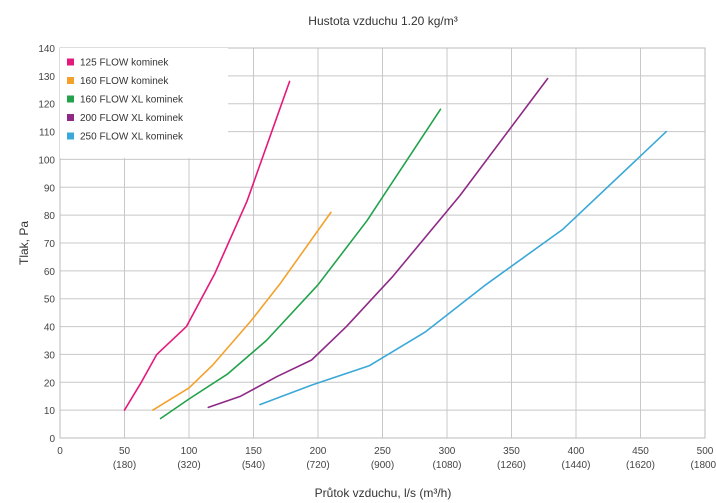 The height and width of the screenshot is (503, 716). I want to click on y-tick-label: 100, so click(46, 160).